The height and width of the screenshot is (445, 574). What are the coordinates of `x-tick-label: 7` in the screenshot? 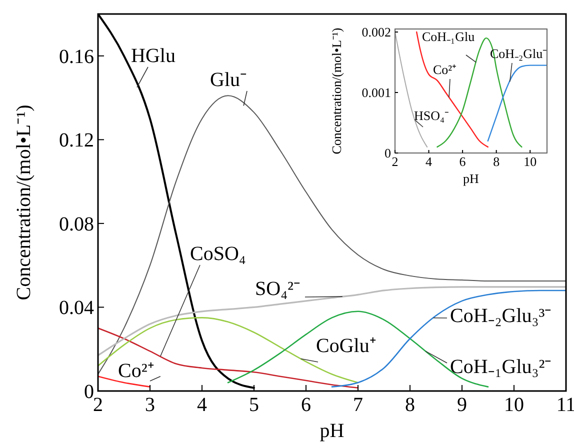 It's located at (358, 405).